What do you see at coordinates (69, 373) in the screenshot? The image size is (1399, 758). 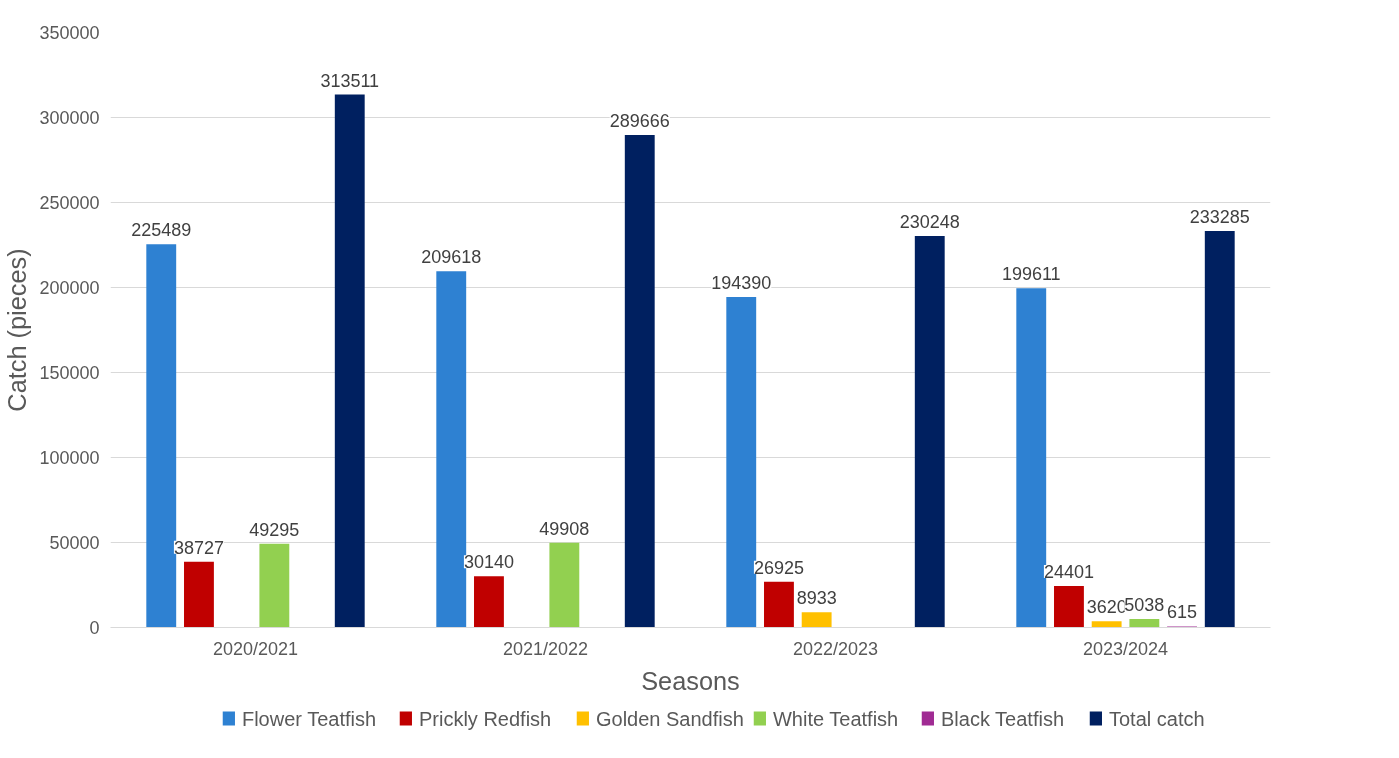 I see `y-tick-label: 150000` at bounding box center [69, 373].